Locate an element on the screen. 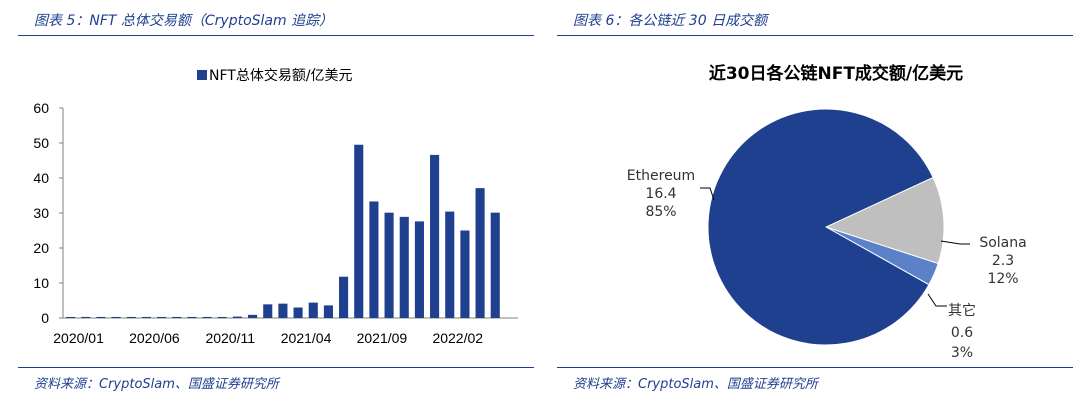 This screenshot has height=401, width=1080. label-other-value: 0.6 is located at coordinates (962, 333).